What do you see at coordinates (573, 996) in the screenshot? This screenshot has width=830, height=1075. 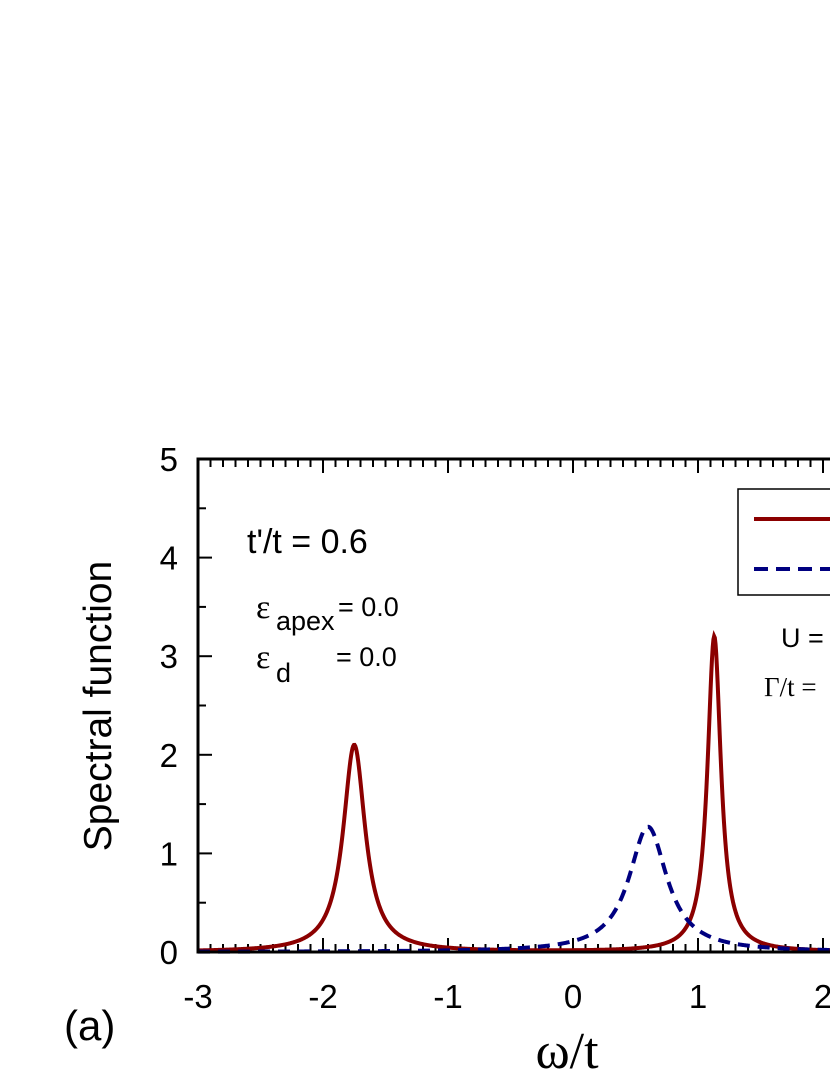 I see `x-tick-label: 0` at bounding box center [573, 996].